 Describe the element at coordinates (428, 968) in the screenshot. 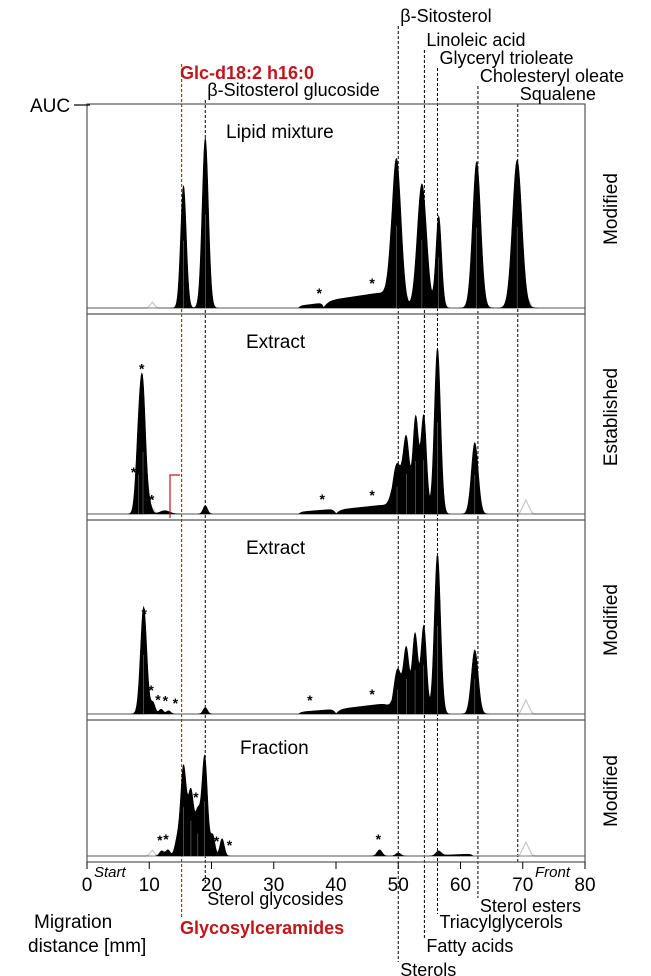

I see `bottom-marker-label: Sterols` at that location.